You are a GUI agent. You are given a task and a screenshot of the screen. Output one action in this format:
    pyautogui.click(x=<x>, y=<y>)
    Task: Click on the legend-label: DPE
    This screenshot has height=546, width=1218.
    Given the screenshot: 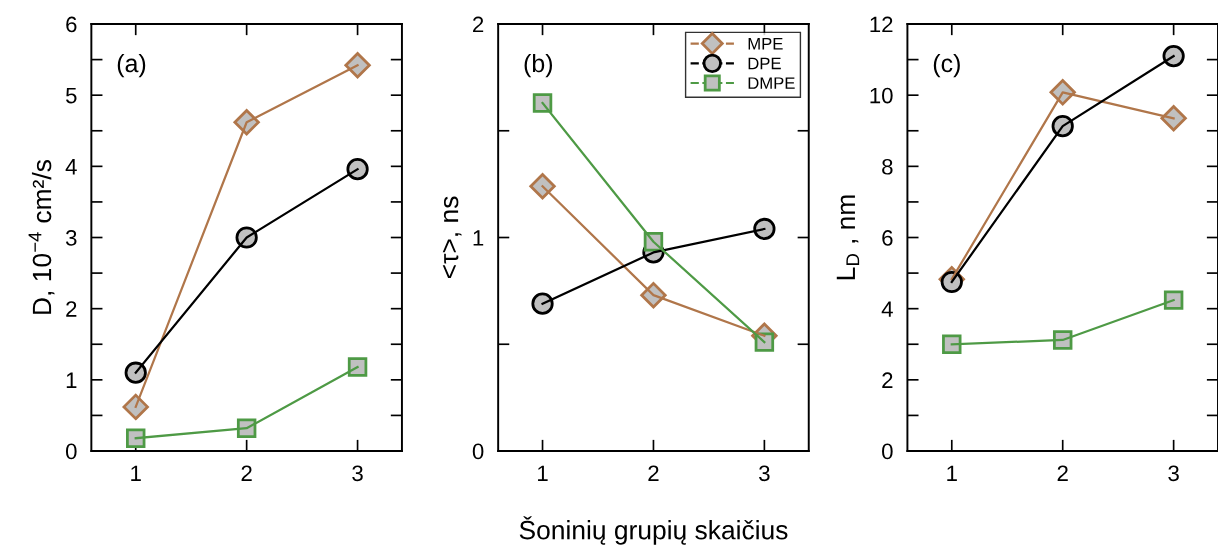 What is the action you would take?
    pyautogui.click(x=764, y=63)
    